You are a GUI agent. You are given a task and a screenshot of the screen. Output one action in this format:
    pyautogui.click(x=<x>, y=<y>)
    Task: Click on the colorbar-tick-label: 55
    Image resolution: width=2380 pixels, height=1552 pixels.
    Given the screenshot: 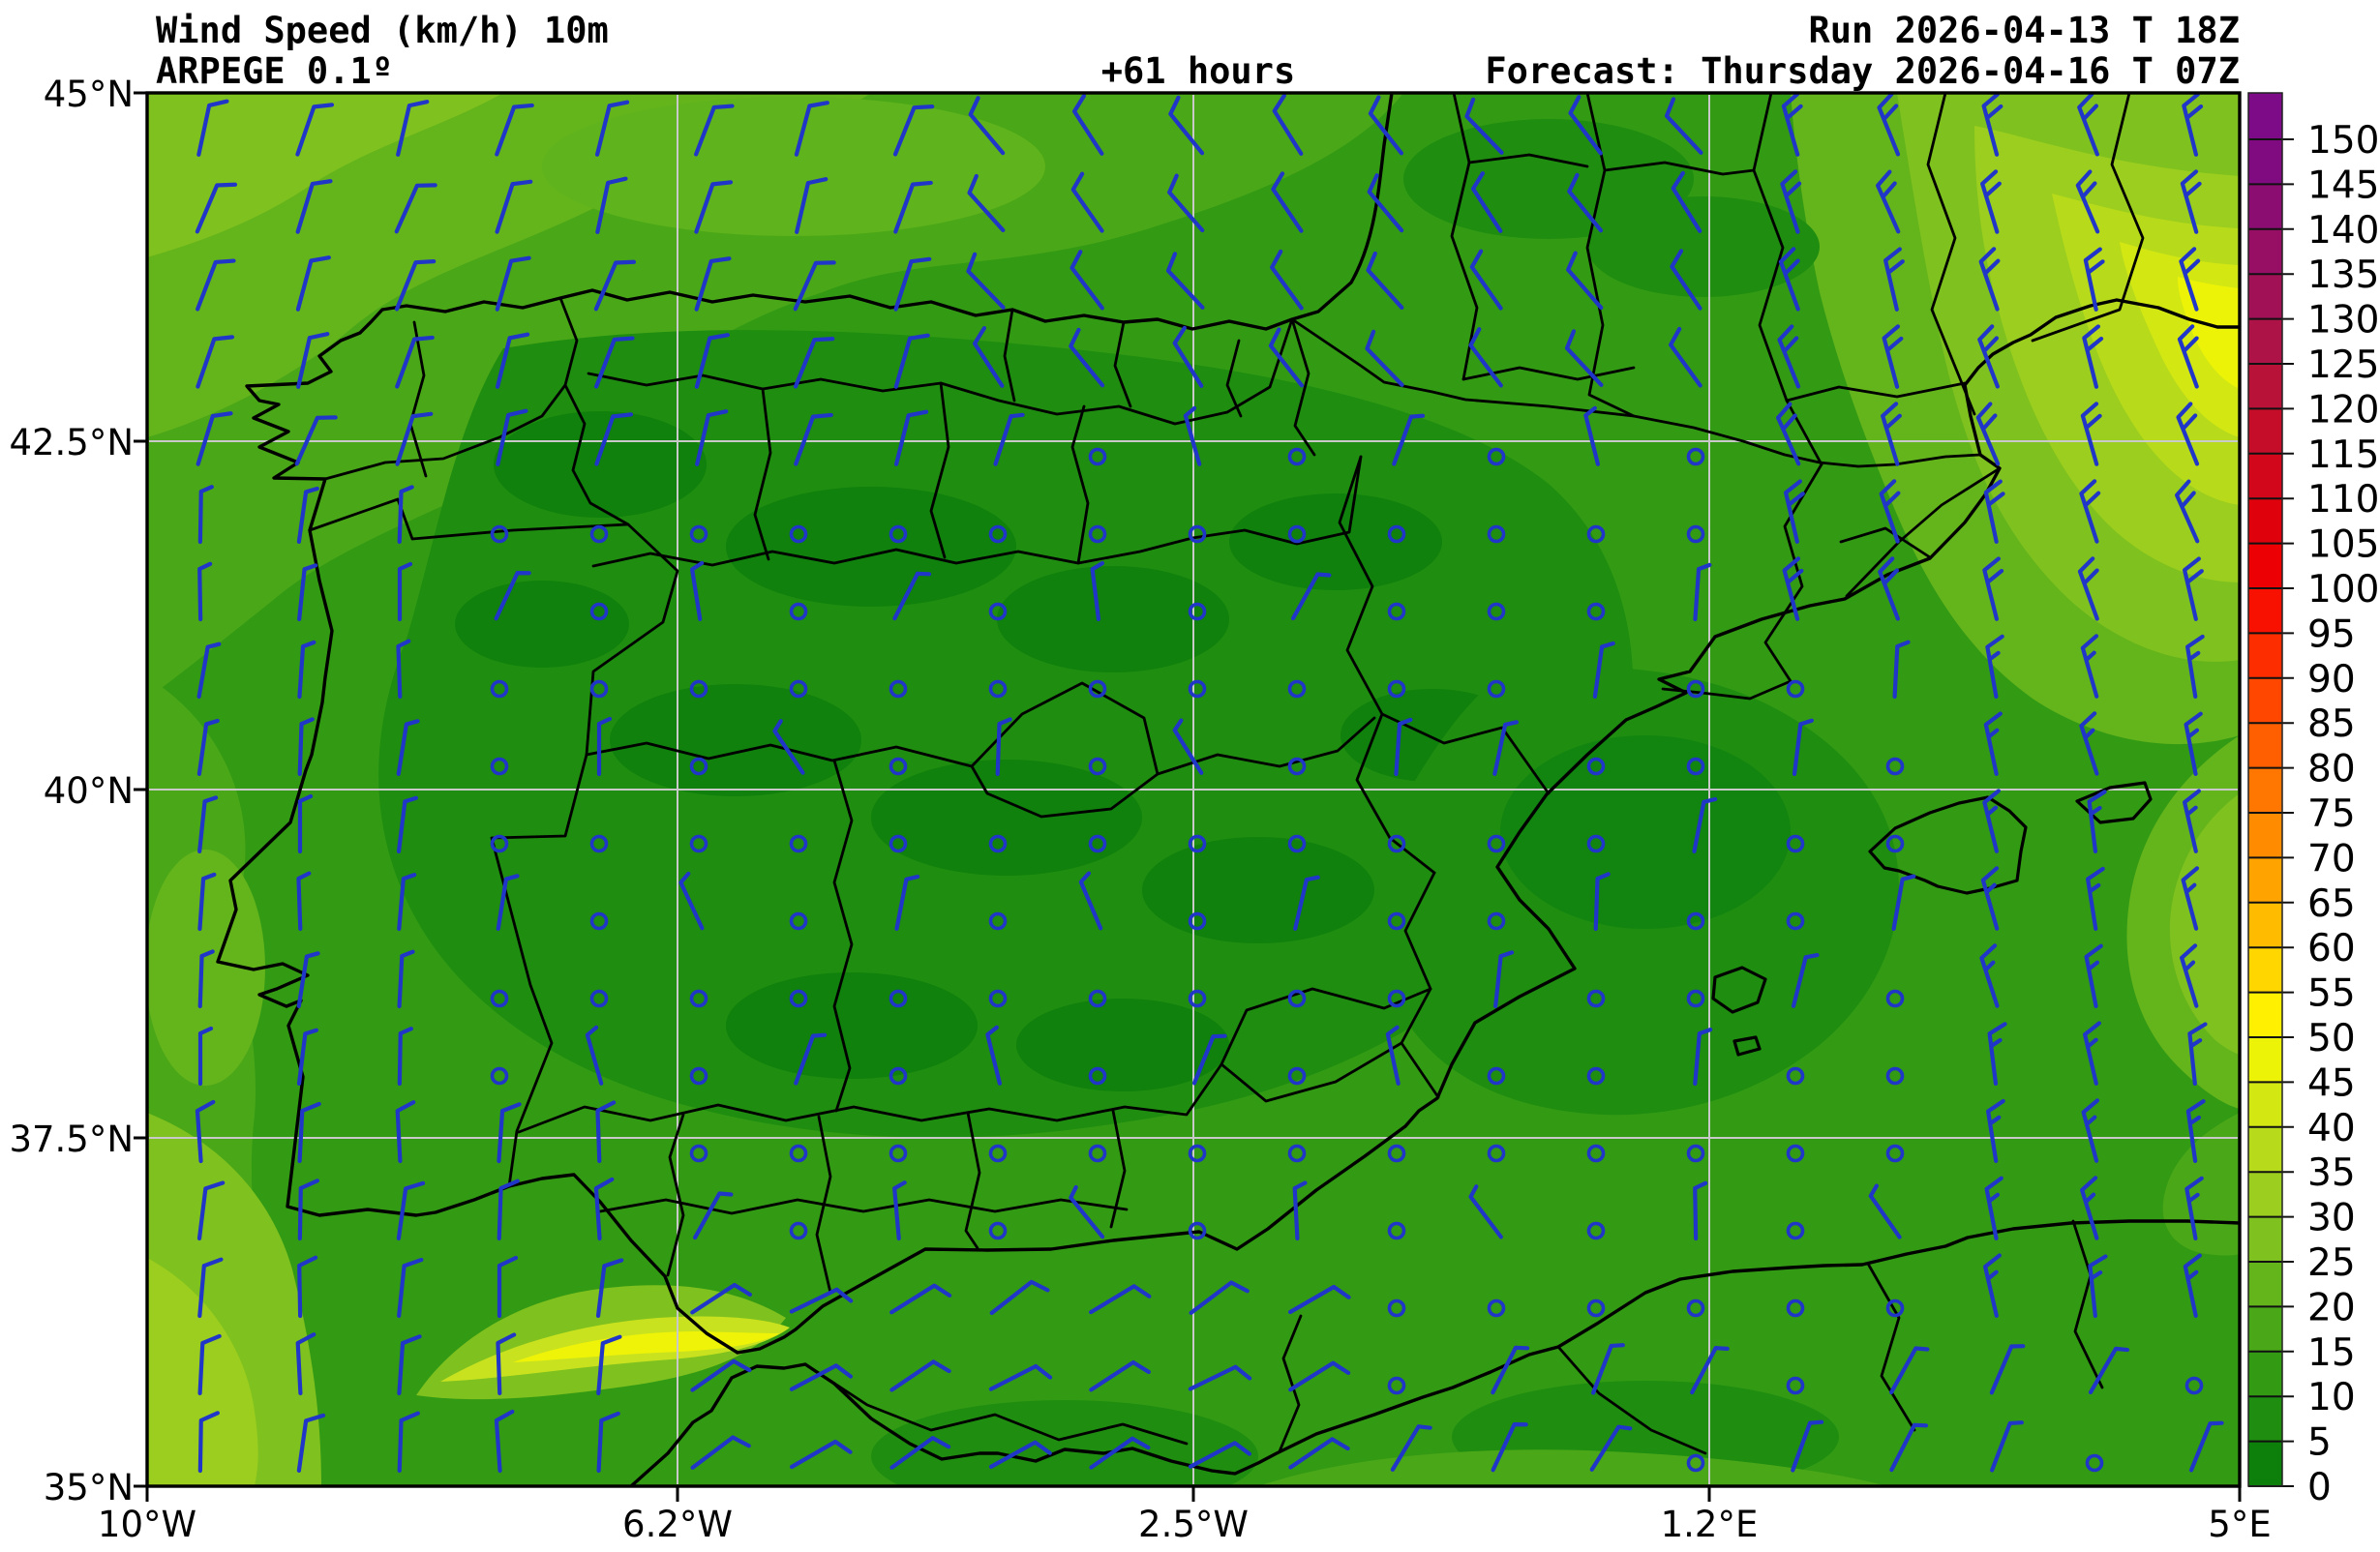 What is the action you would take?
    pyautogui.click(x=2331, y=994)
    